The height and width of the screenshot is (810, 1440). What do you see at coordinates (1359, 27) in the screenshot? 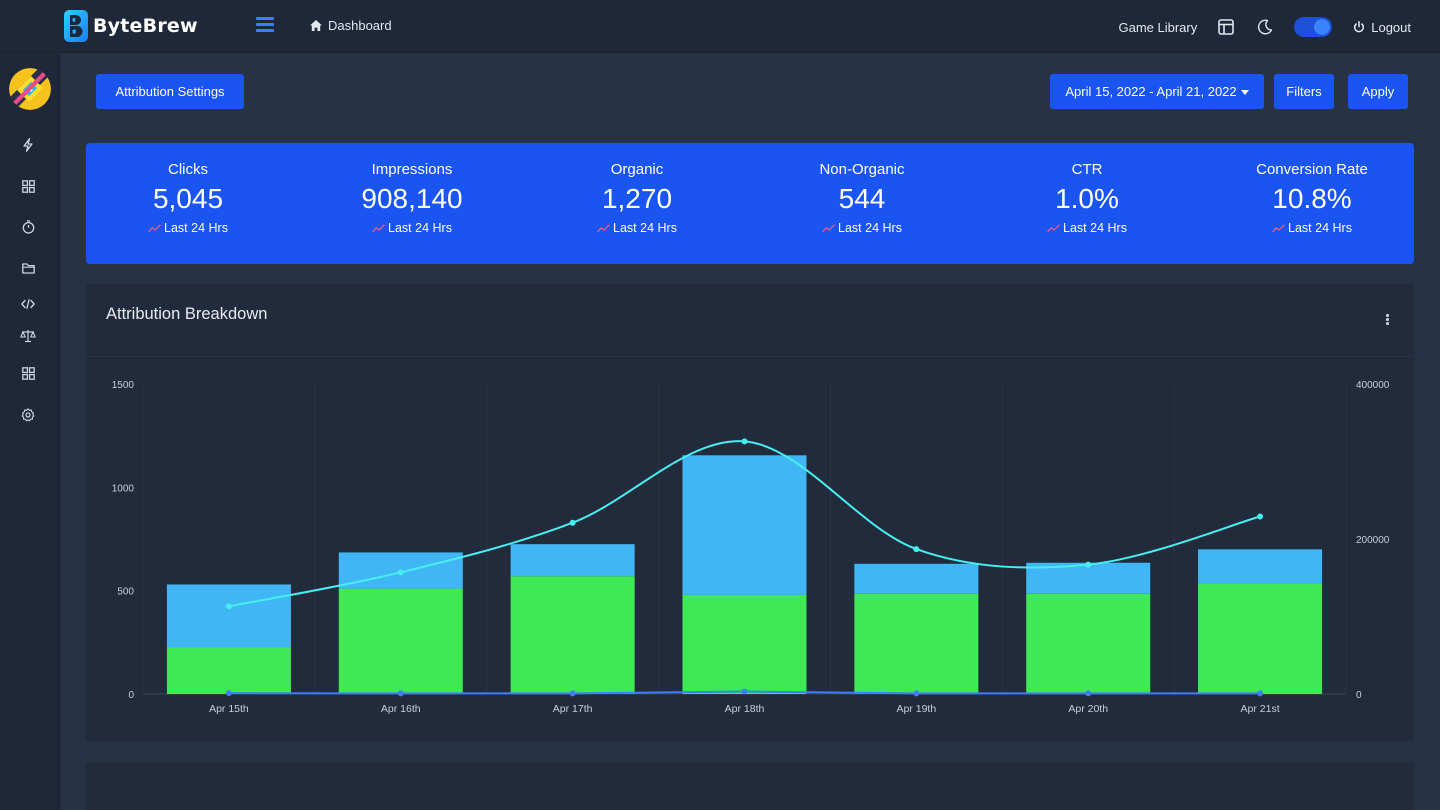
I see `power-icon` at bounding box center [1359, 27].